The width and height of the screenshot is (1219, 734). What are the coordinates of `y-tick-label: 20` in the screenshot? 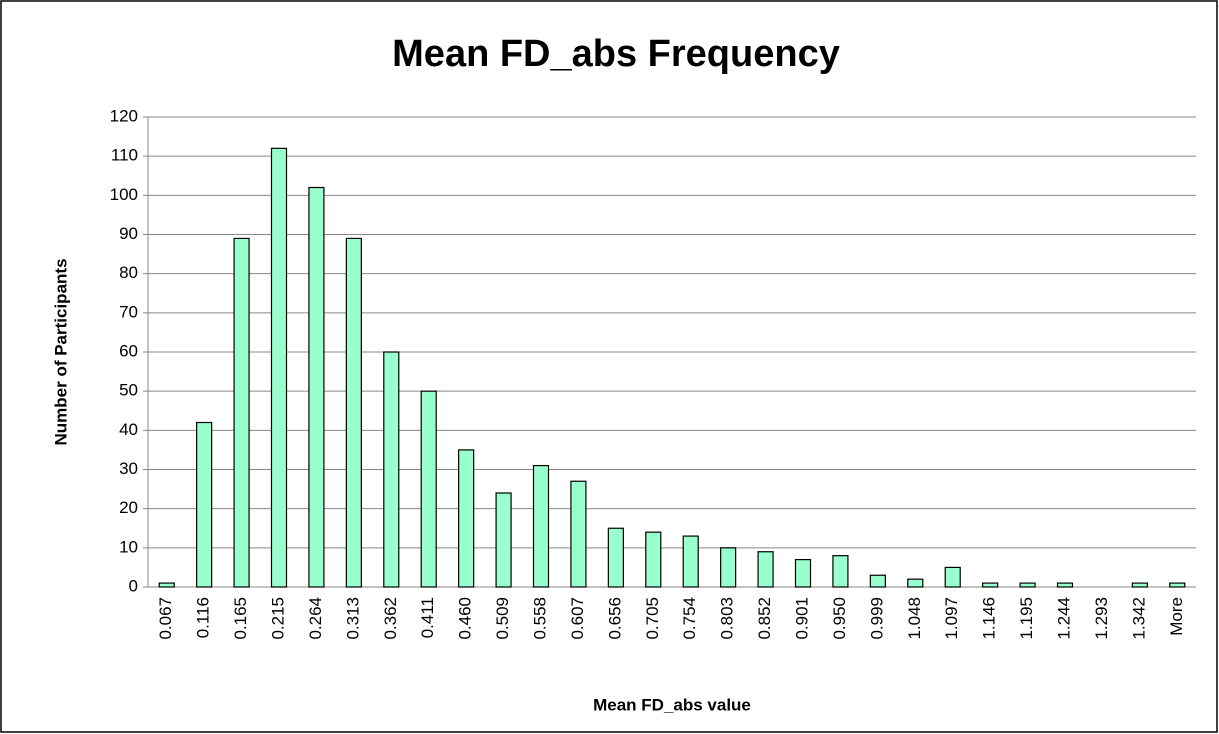 It's located at (128, 507).